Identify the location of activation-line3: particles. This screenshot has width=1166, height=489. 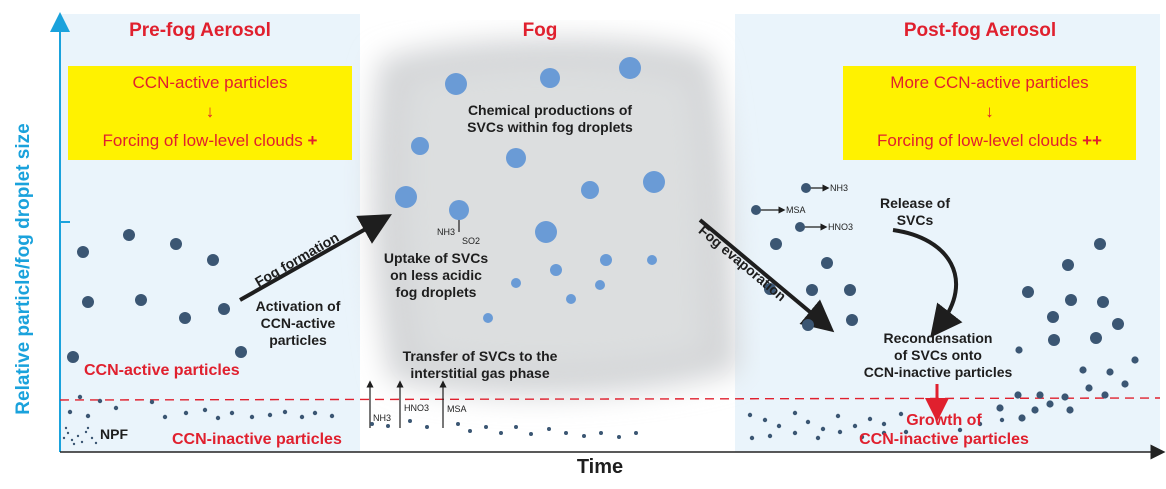
(298, 340).